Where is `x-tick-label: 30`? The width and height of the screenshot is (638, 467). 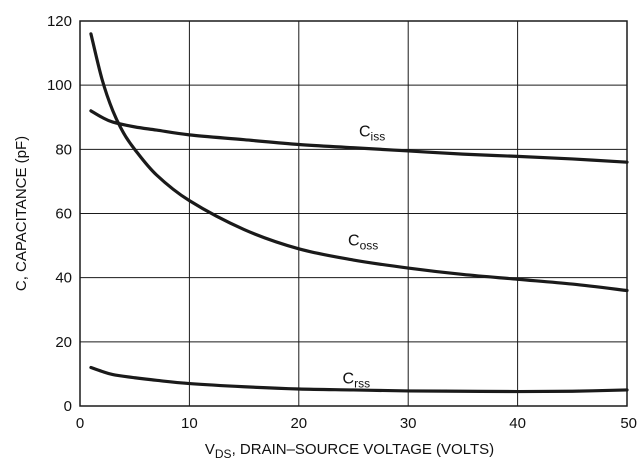
x-tick-label: 30 is located at coordinates (408, 423).